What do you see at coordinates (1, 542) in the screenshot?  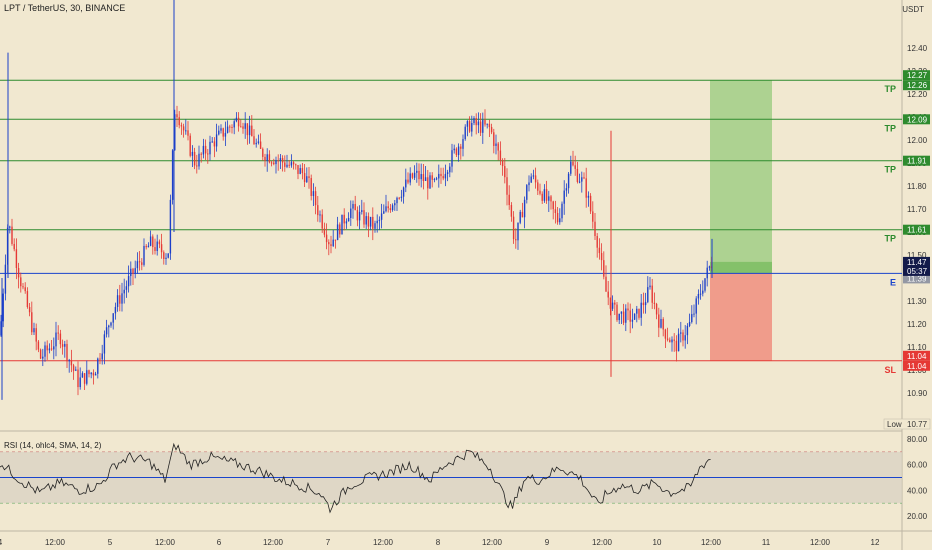 I see `time-tick-label: 4` at bounding box center [1, 542].